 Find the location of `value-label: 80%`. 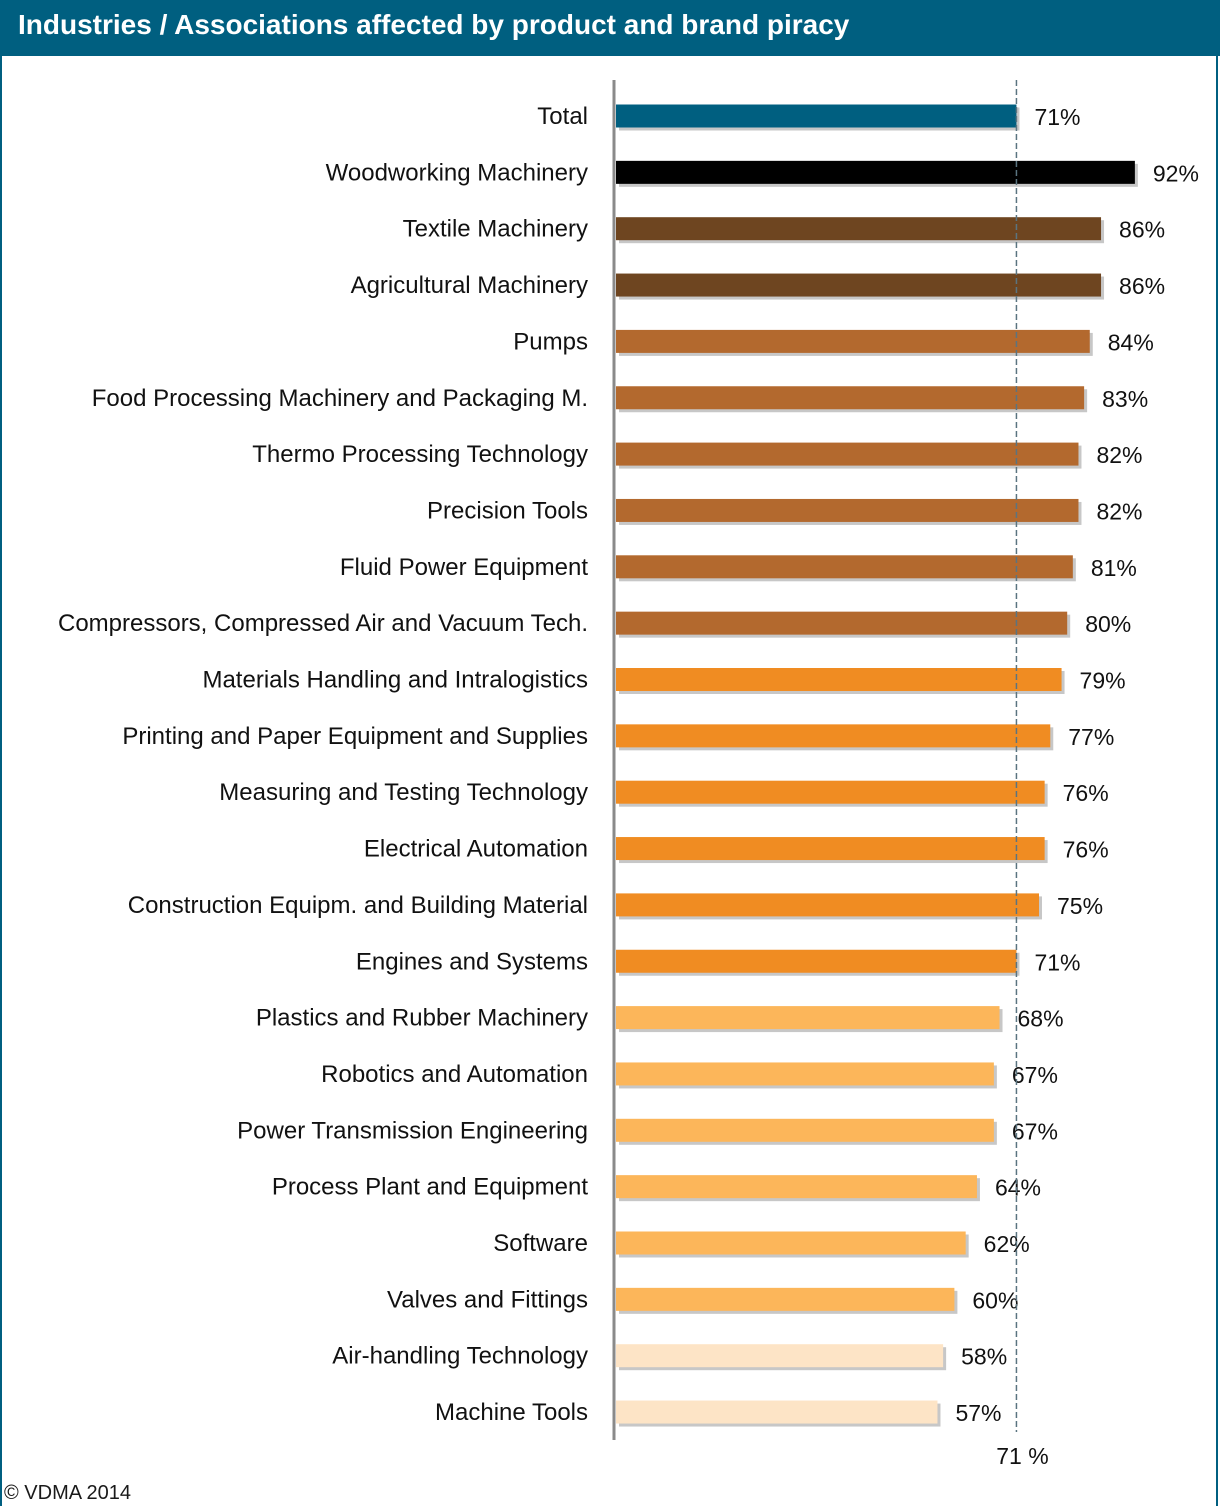

value-label: 80% is located at coordinates (1108, 624).